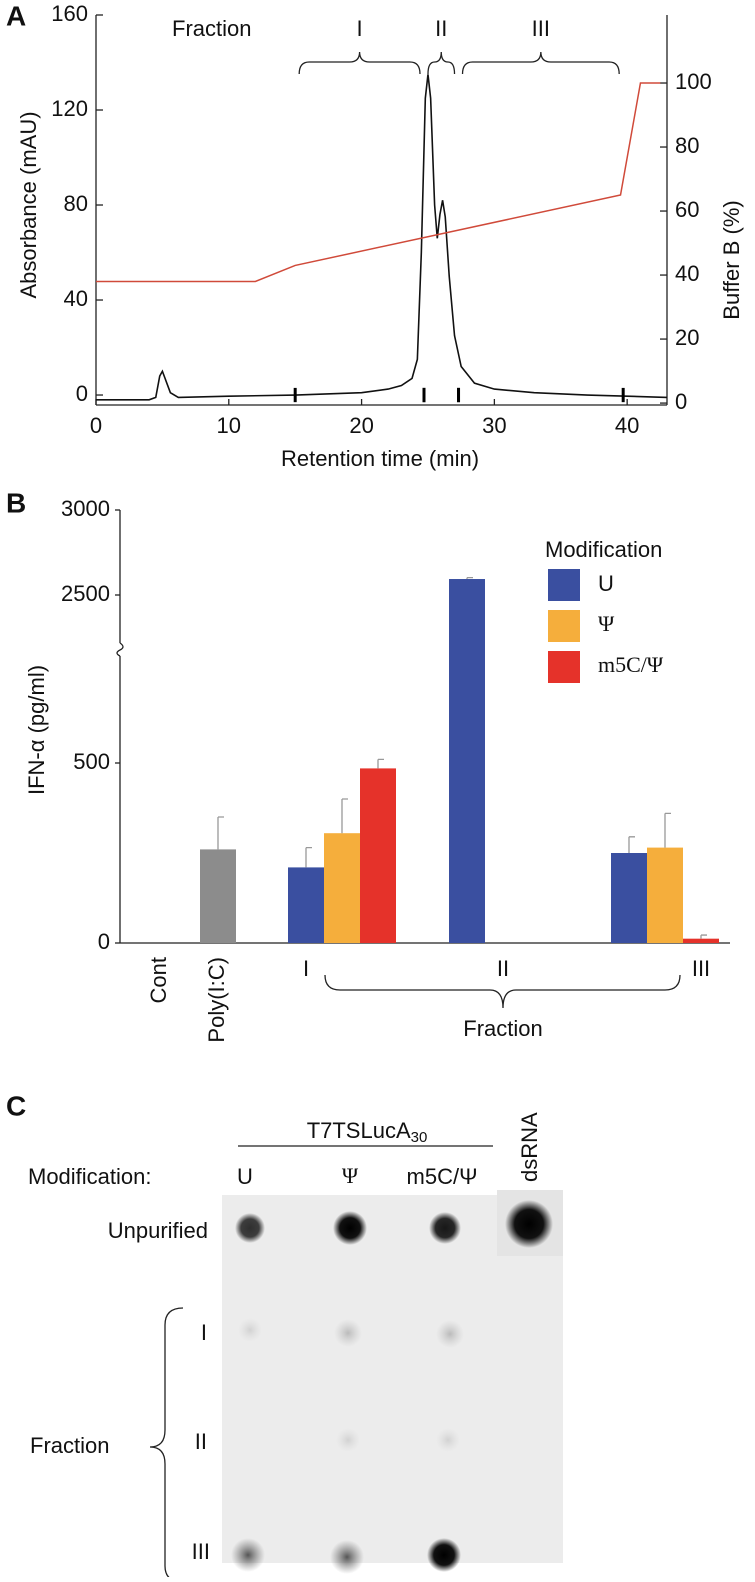 This screenshot has height=1582, width=755. What do you see at coordinates (603, 549) in the screenshot?
I see `legend-title: Modification` at bounding box center [603, 549].